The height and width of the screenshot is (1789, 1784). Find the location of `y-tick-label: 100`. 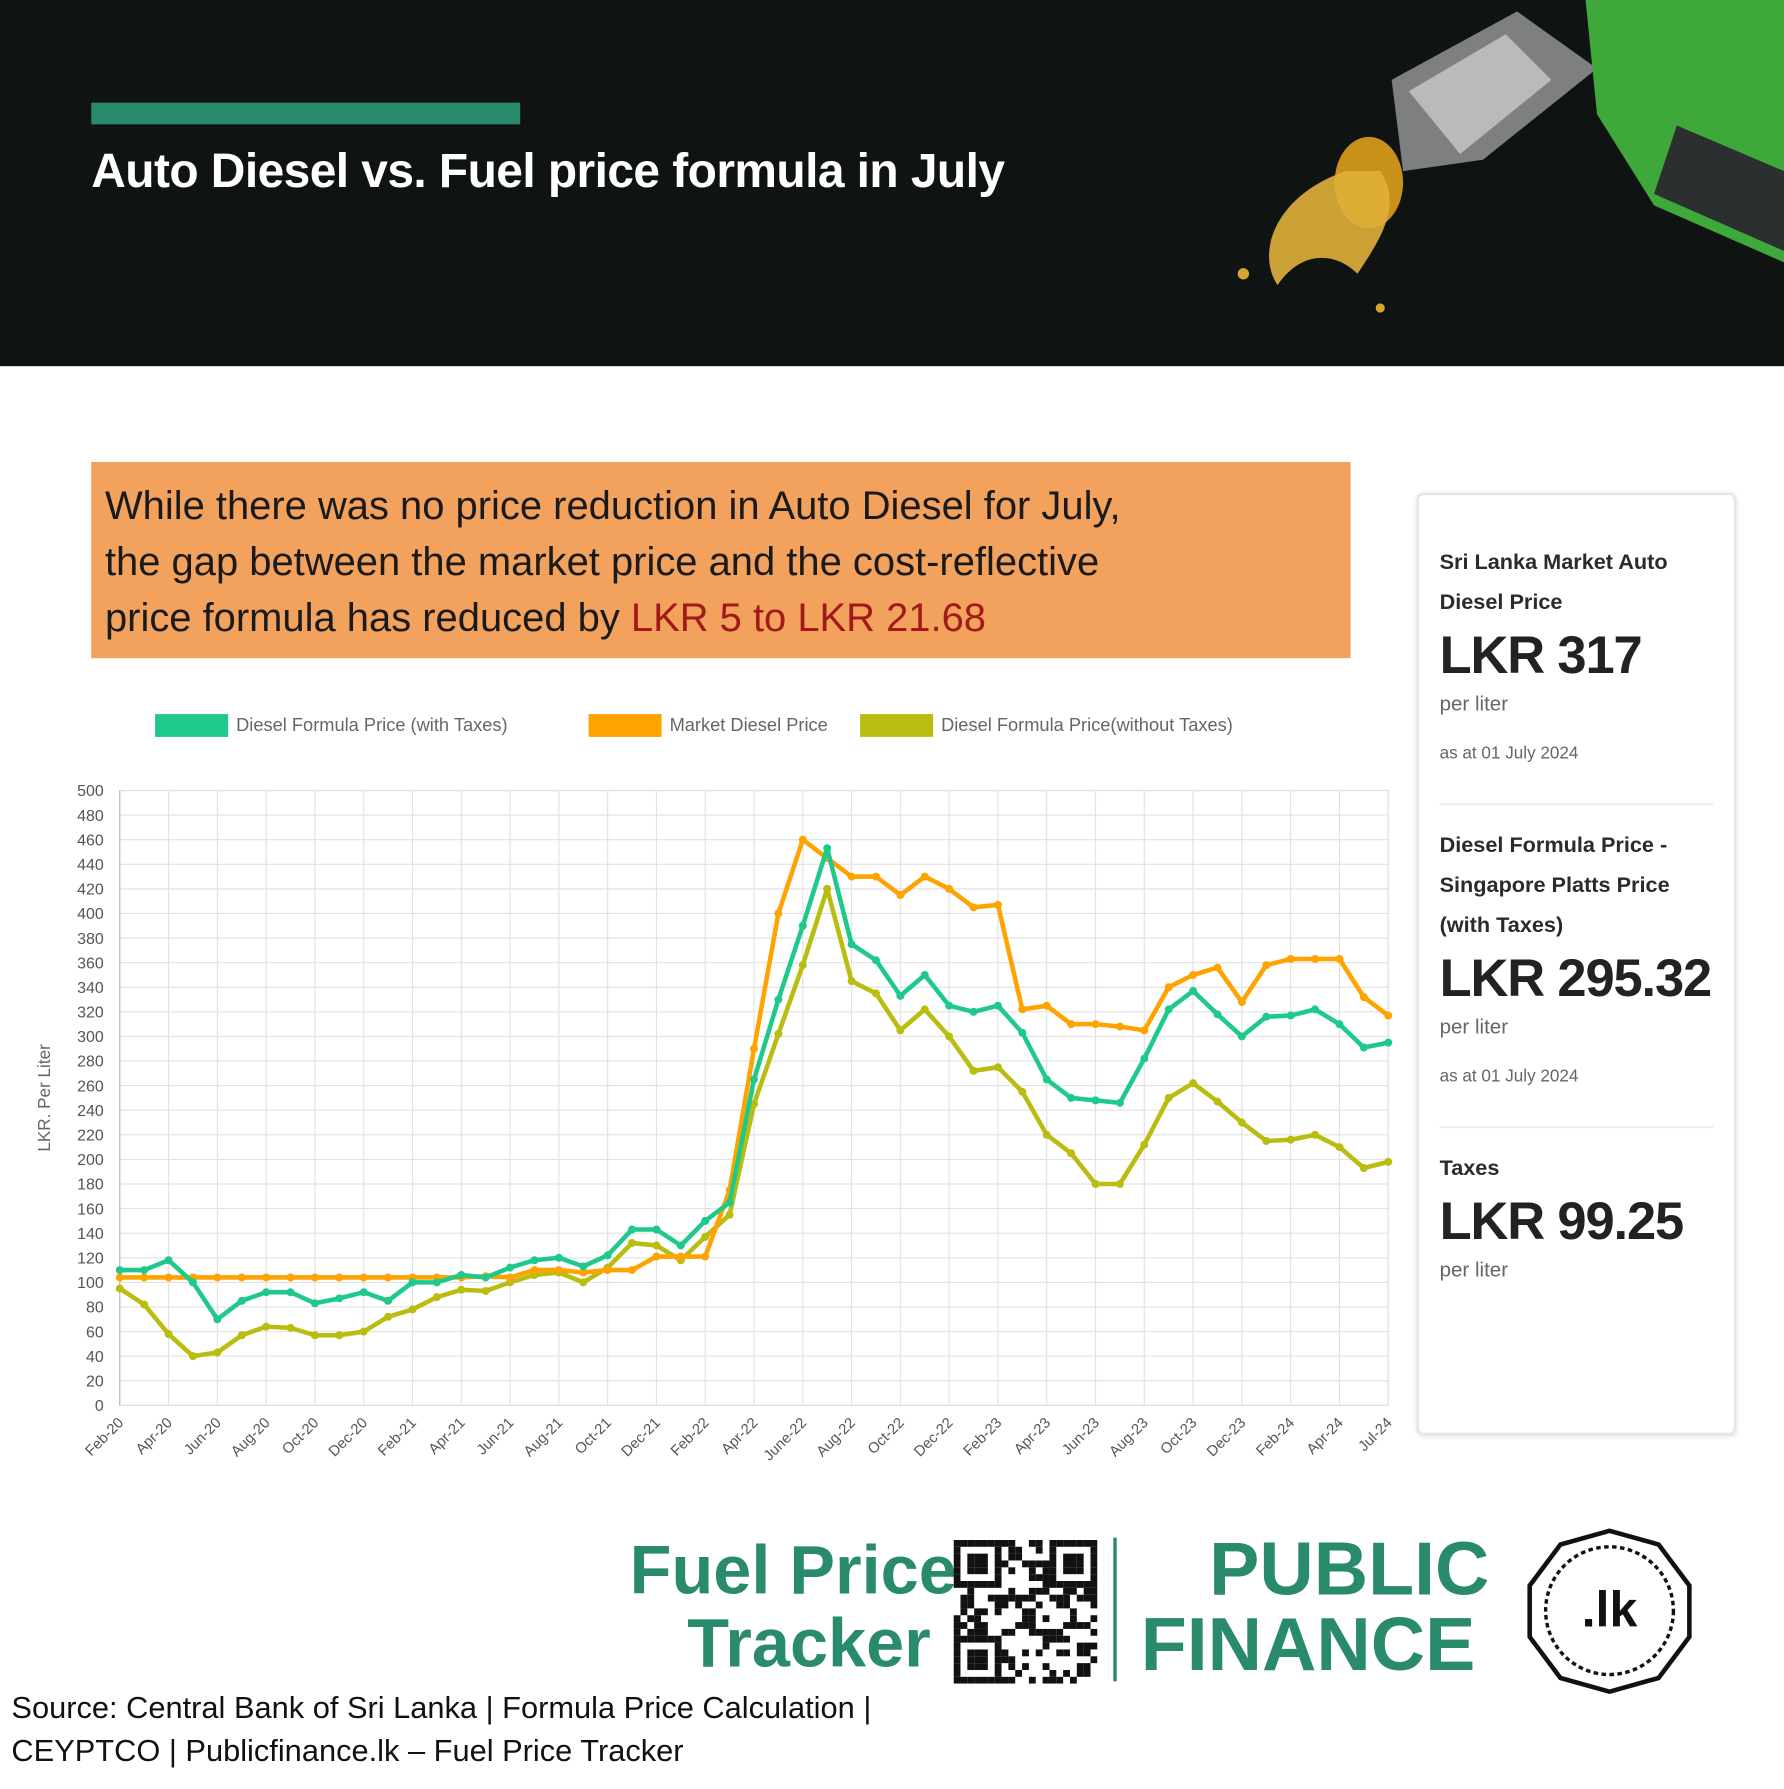

y-tick-label: 100 is located at coordinates (90, 1283).